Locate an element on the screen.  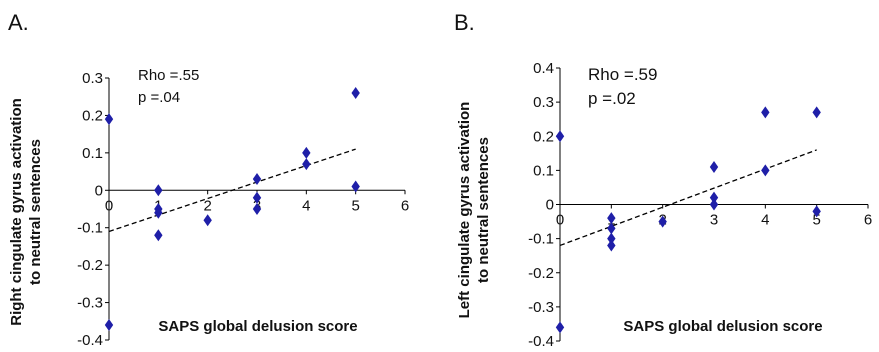
y-axis-label-line: Left cingulate gyrus activation is located at coordinates (464, 210).